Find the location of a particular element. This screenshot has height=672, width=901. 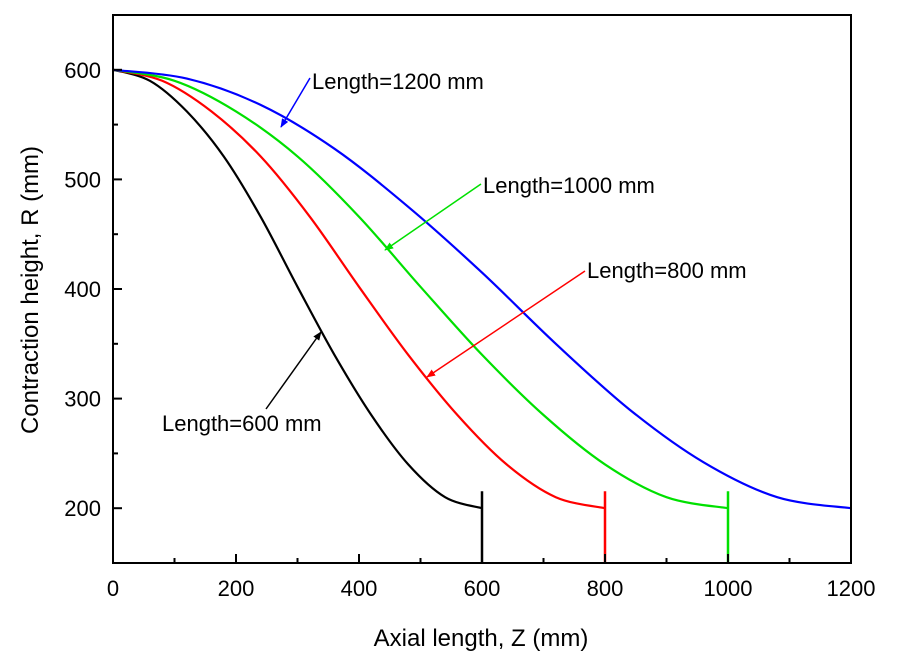

y-tick-label: 400 is located at coordinates (82, 289).